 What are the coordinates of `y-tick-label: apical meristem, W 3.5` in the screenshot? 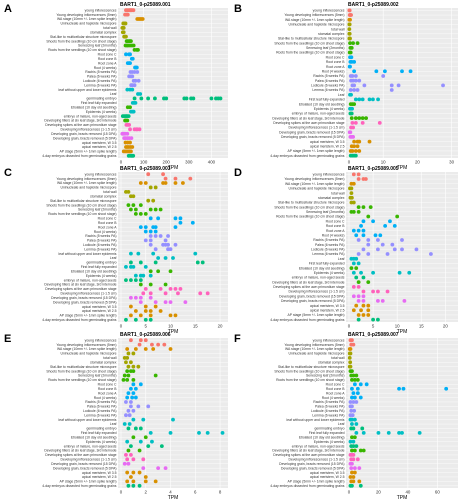 It's located at (327, 306).